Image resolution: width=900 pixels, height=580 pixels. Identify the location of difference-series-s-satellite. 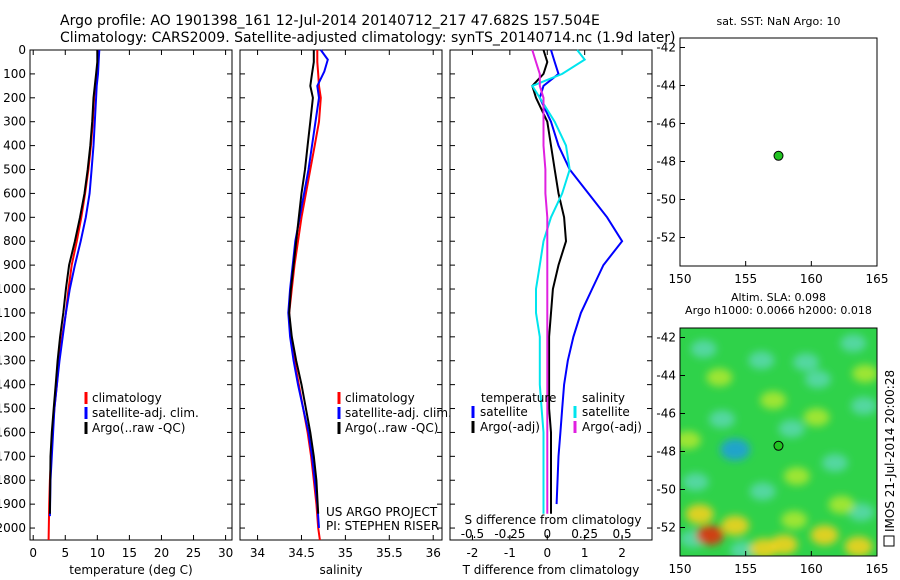
(558, 281).